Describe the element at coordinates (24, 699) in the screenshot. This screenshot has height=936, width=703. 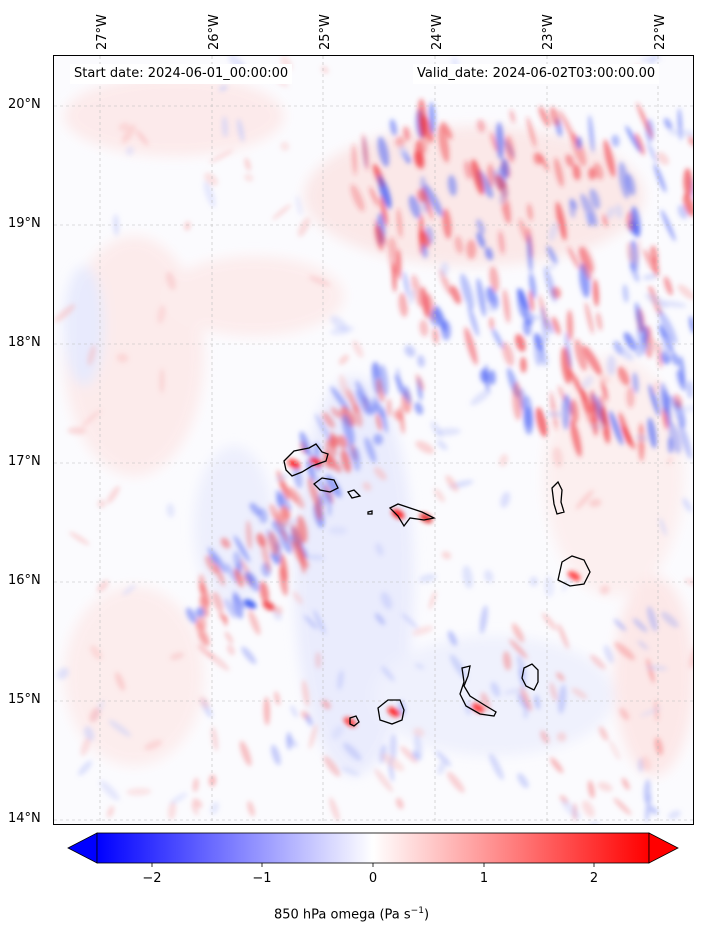
I see `lat-label-15n: 15°N` at that location.